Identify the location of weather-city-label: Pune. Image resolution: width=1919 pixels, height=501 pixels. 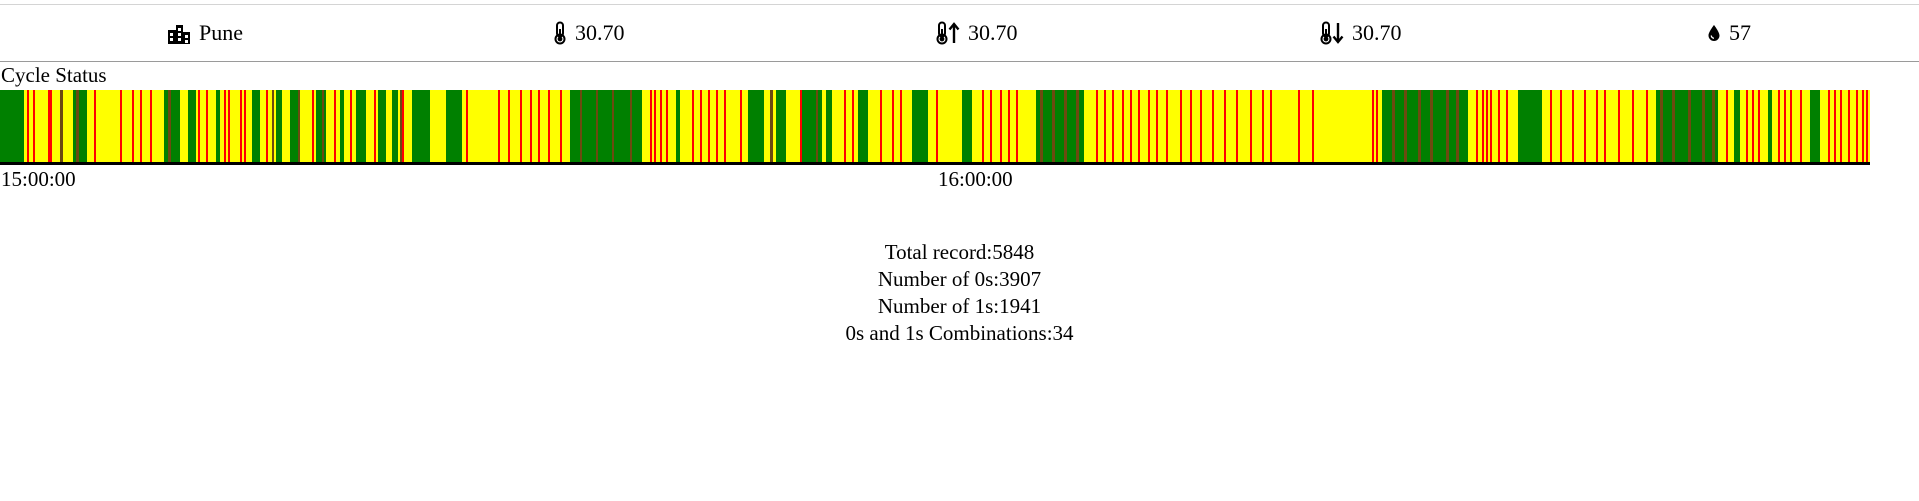
(221, 32).